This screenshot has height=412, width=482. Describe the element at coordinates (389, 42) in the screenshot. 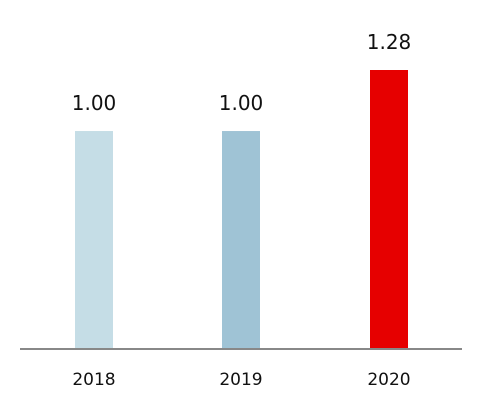

I see `value-label-2020: 1.28` at that location.